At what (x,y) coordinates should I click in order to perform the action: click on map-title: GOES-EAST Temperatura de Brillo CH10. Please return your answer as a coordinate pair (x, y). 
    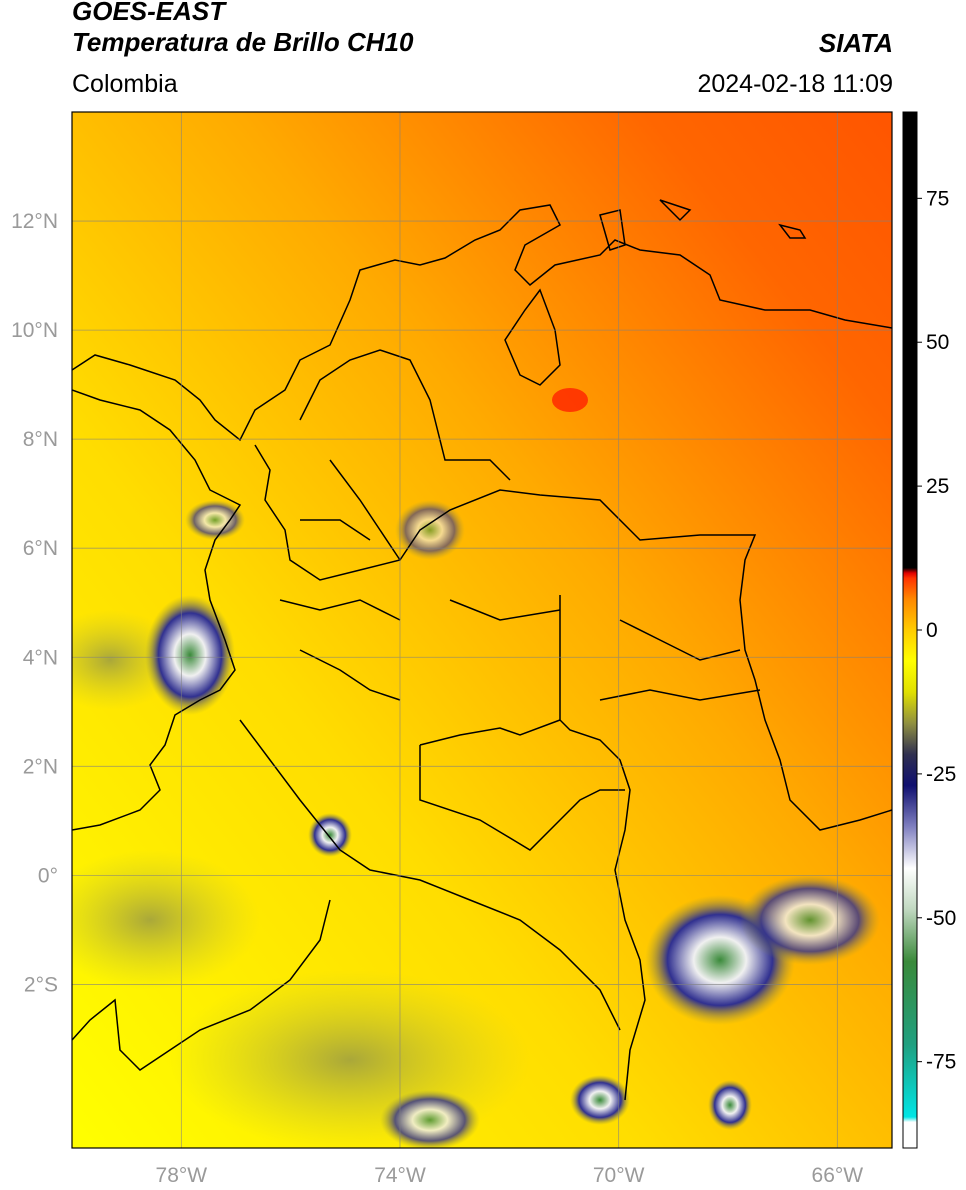
    Looking at the image, I should click on (242, 29).